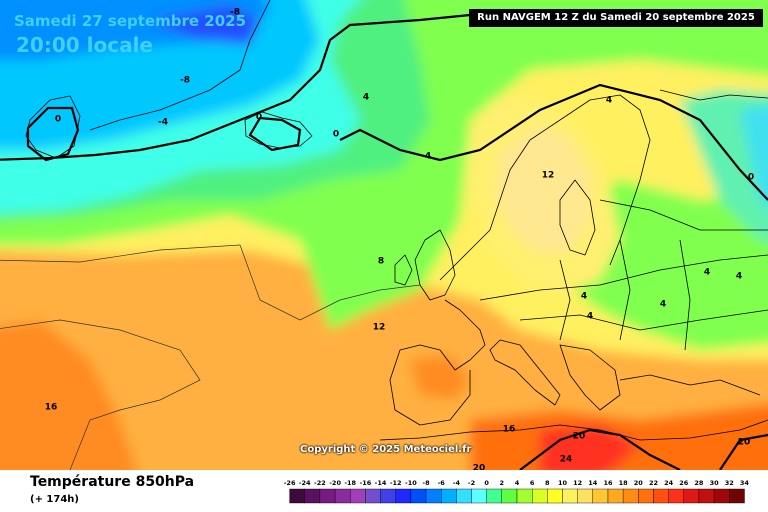  I want to click on isotherm-label: 16, so click(51, 408).